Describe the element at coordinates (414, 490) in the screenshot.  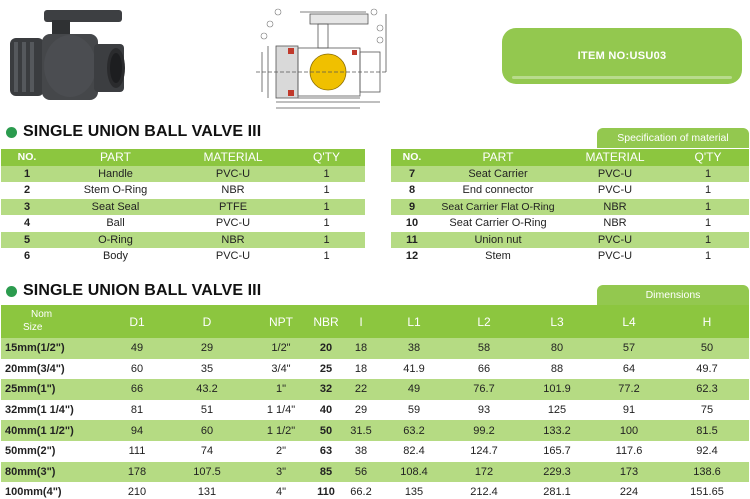
I see `cell-l1: 135` at that location.